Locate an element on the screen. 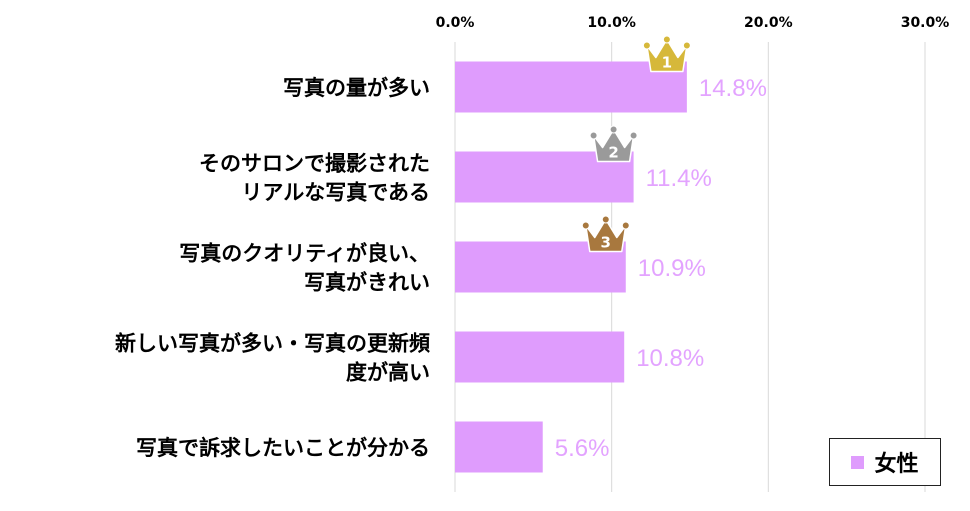 This screenshot has width=970, height=511. category-label: リアルな写真である is located at coordinates (335, 193).